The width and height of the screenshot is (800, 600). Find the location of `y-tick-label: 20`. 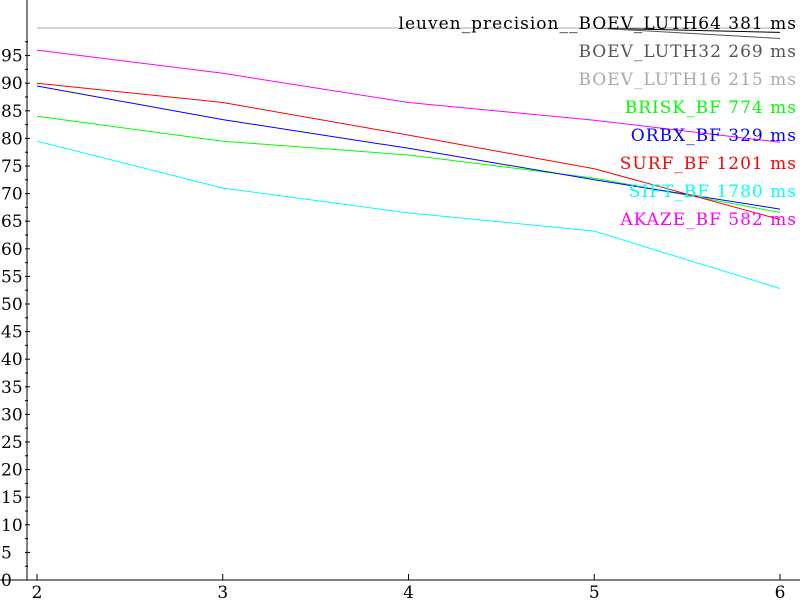

y-tick-label: 20 is located at coordinates (12, 471).